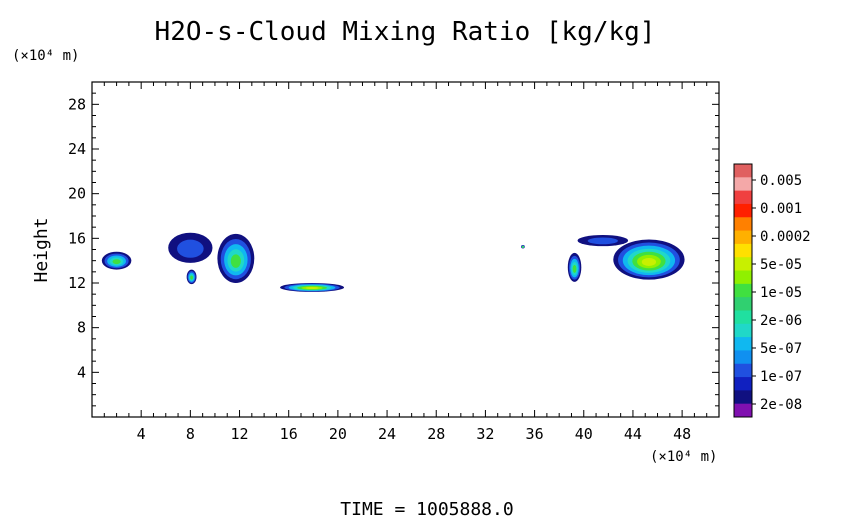 Image resolution: width=854 pixels, height=519 pixels. I want to click on colorbar-label: 2e-08, so click(781, 405).